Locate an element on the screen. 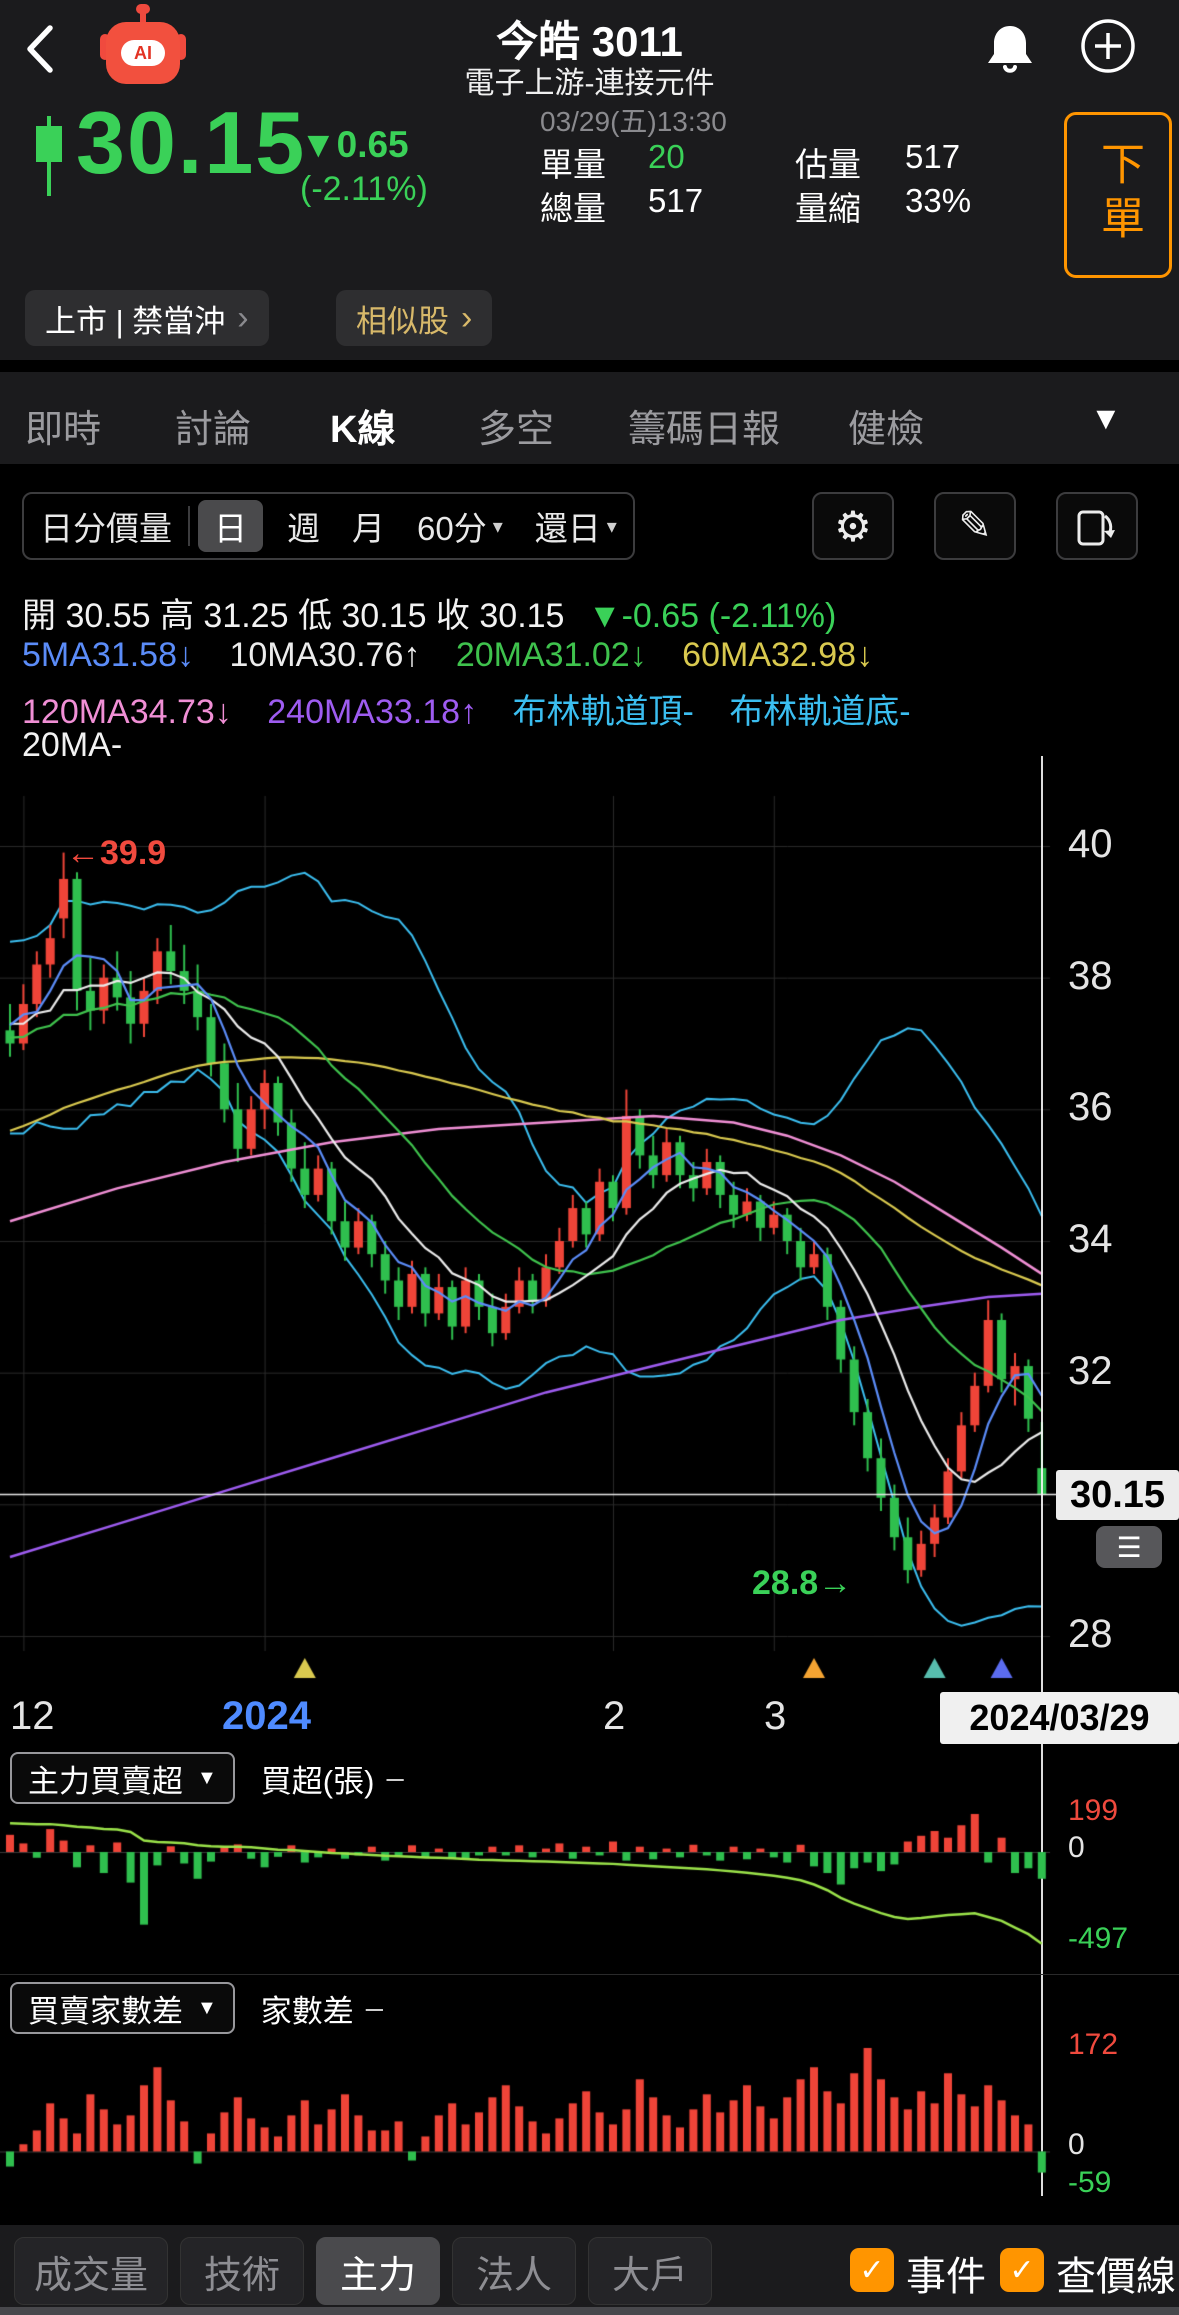 This screenshot has height=2315, width=1179. tab-health: 健檢 is located at coordinates (886, 430).